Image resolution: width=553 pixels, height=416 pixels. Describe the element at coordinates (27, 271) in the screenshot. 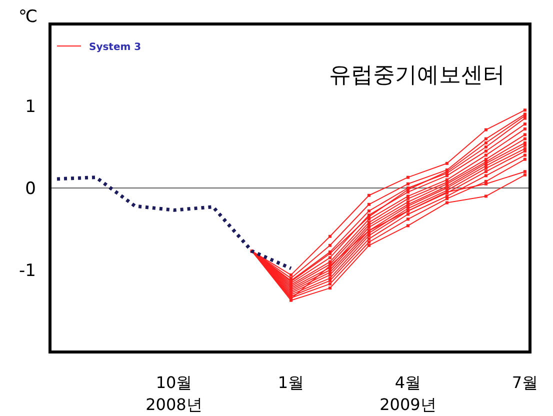

I see `y-tick-label: -1` at that location.